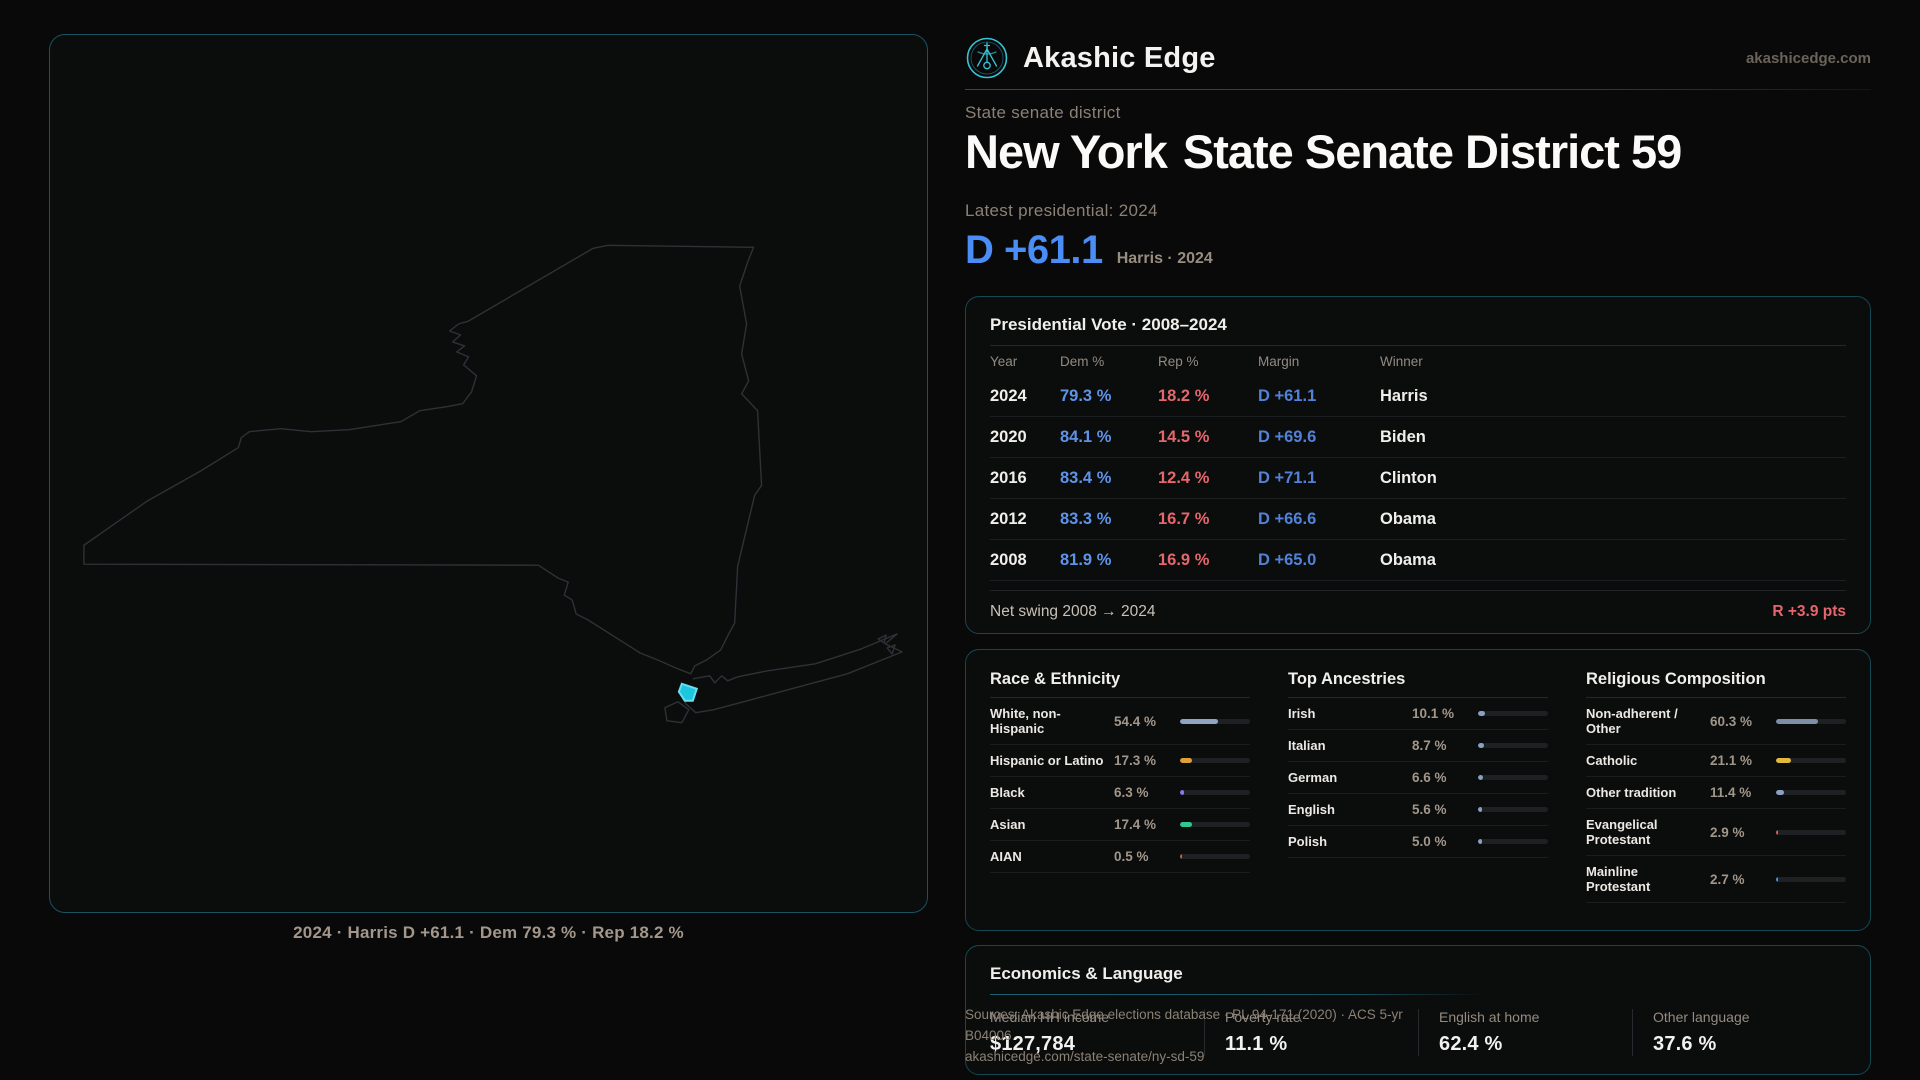 The image size is (1920, 1080). What do you see at coordinates (1287, 518) in the screenshot?
I see `margin-cell: D +66.6` at bounding box center [1287, 518].